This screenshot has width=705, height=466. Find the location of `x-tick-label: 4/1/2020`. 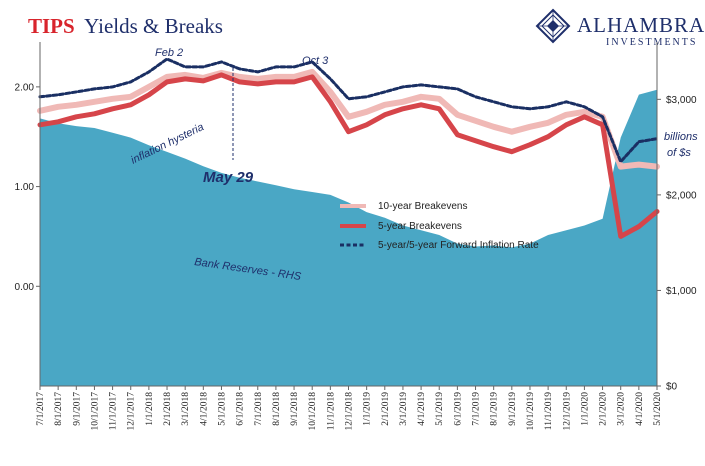

x-tick-label: 4/1/2020 is located at coordinates (640, 409).